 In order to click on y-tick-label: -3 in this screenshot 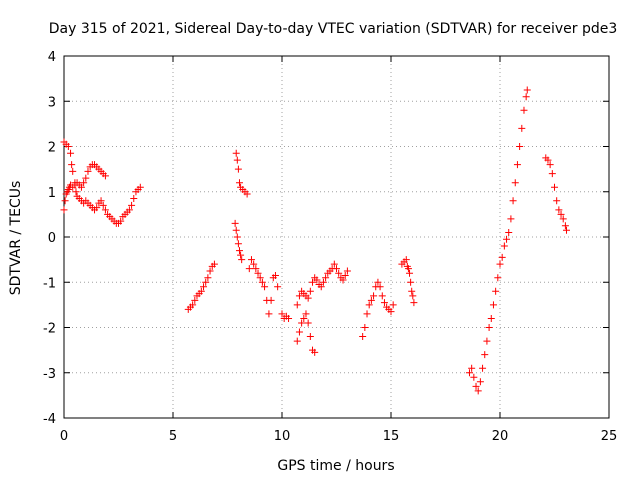, I will do `click(49, 374)`.